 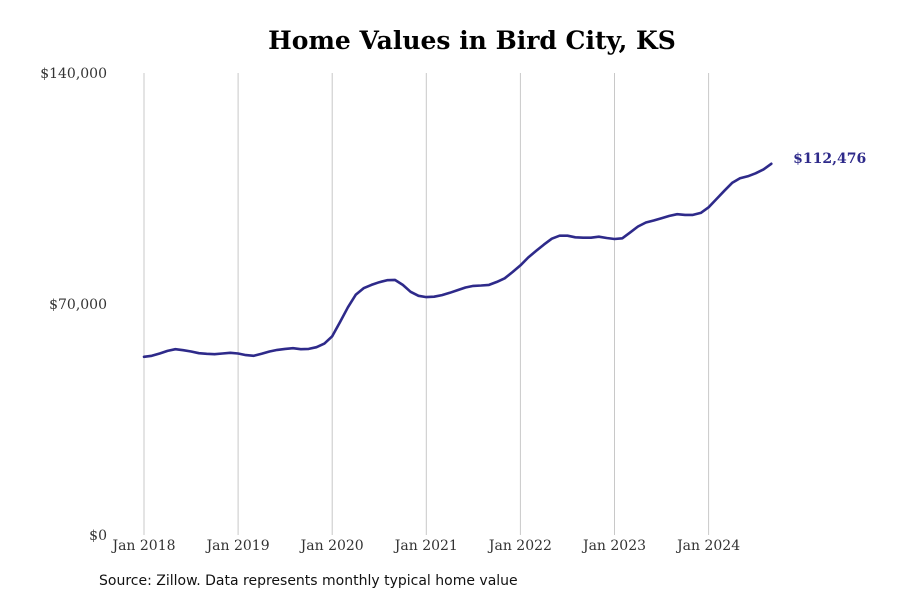 I want to click on y-axis-tick-labels: $0 $70,000 $140,000, so click(x=73, y=305).